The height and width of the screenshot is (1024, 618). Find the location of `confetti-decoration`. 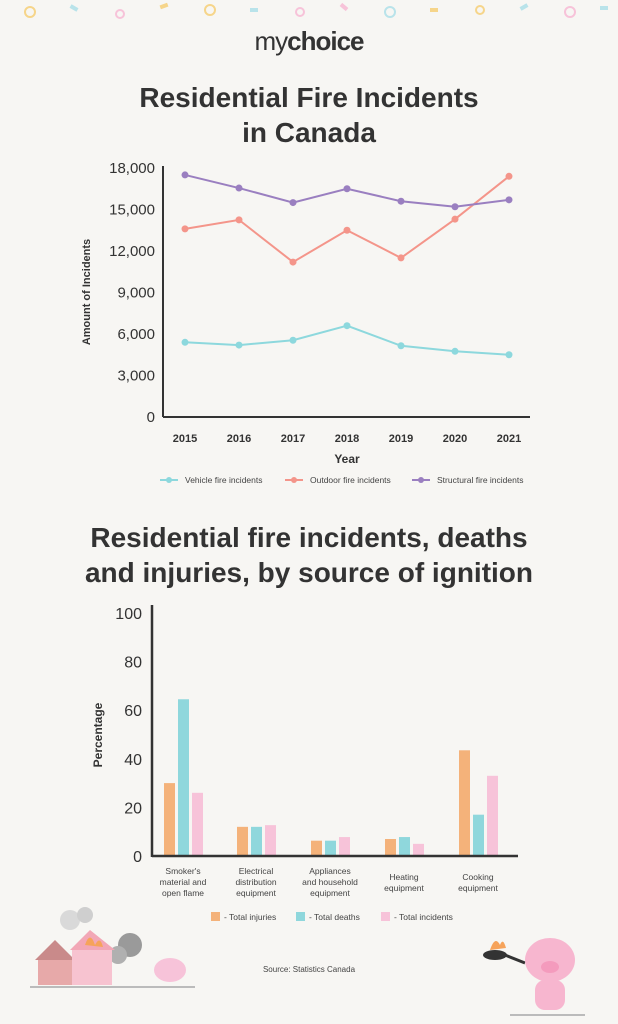

confetti-decoration is located at coordinates (316, 10).